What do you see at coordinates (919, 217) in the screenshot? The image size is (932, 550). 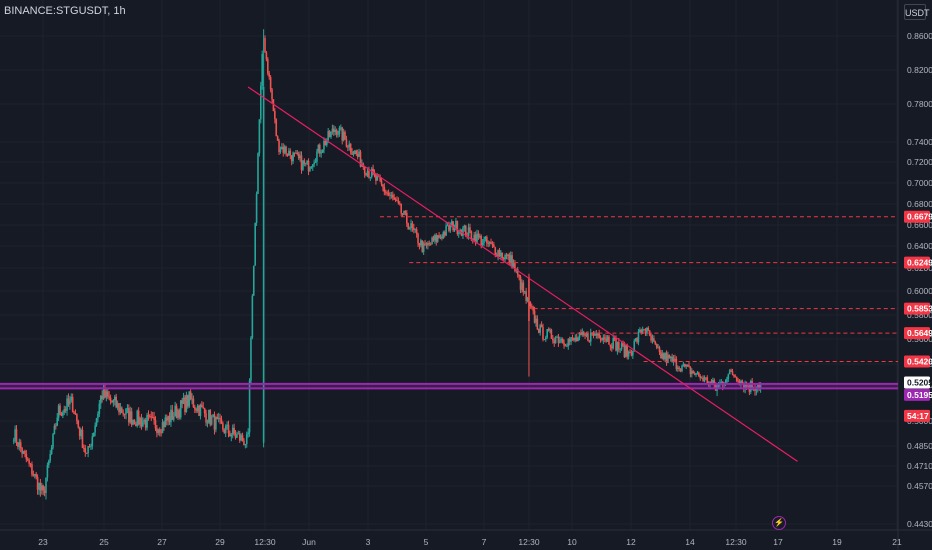 I see `price-label-text: 0.6679` at bounding box center [919, 217].